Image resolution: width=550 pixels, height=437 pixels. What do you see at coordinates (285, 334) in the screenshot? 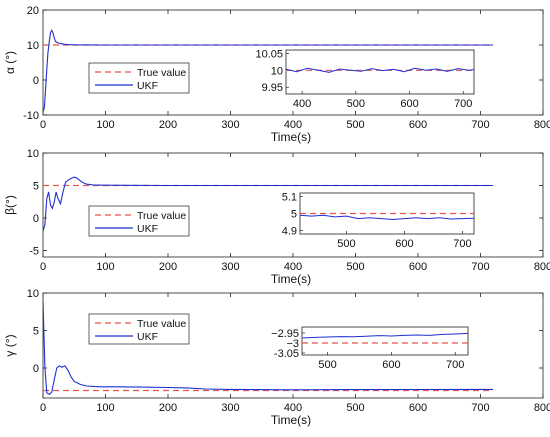
I see `inset-y-tick-label: −2.95` at bounding box center [285, 334].